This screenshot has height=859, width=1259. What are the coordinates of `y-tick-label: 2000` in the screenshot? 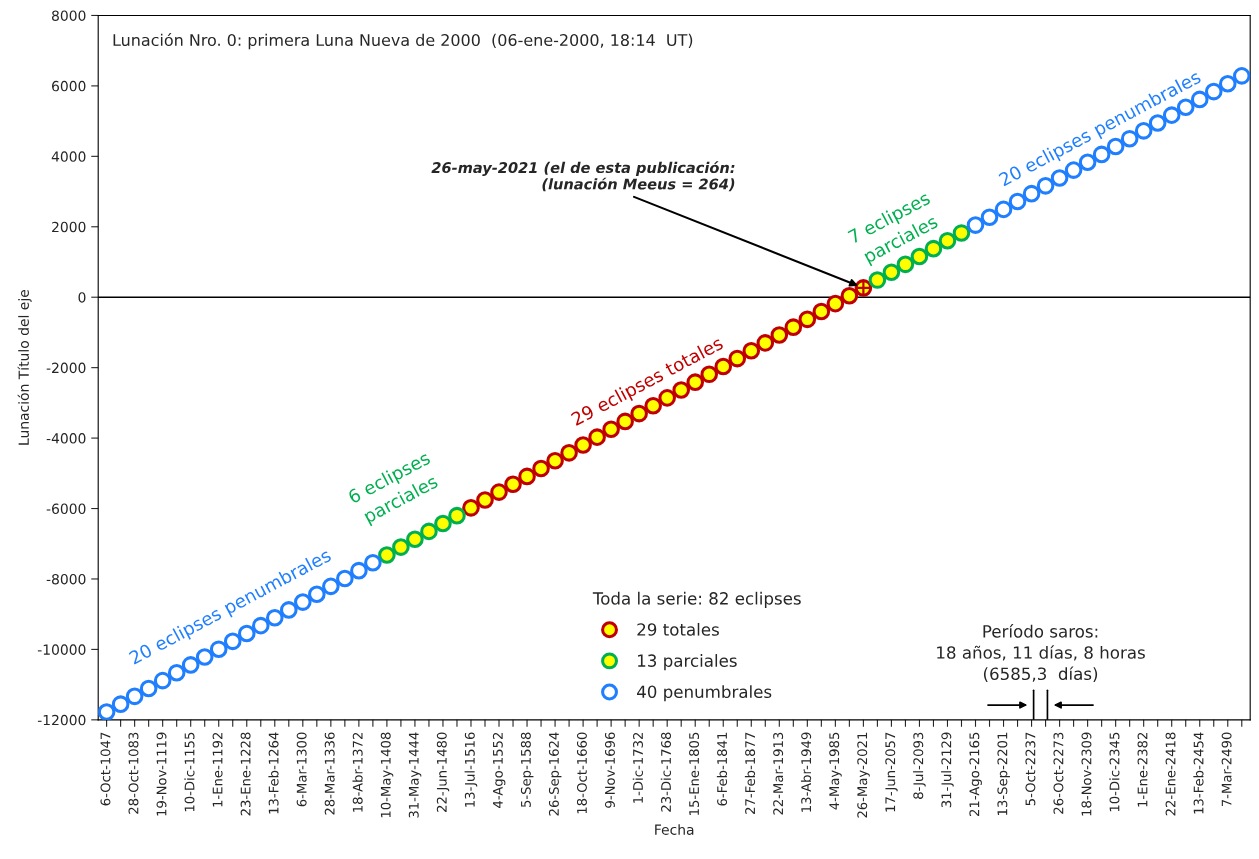 It's located at (69, 227).